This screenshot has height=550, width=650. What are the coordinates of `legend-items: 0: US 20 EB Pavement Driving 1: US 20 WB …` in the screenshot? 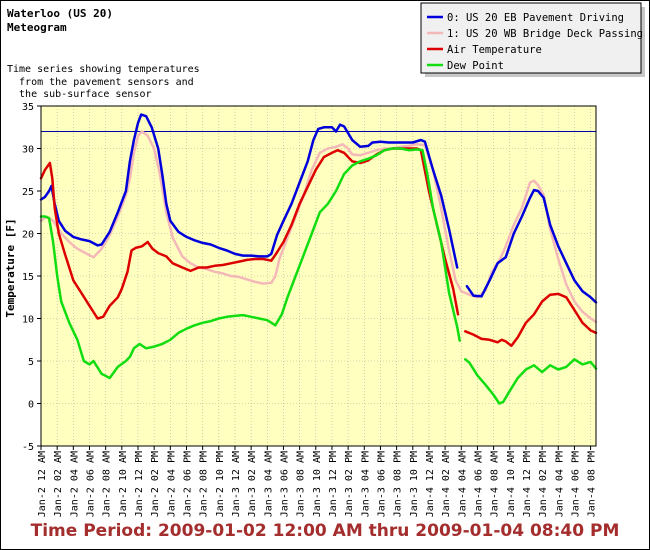 It's located at (535, 42).